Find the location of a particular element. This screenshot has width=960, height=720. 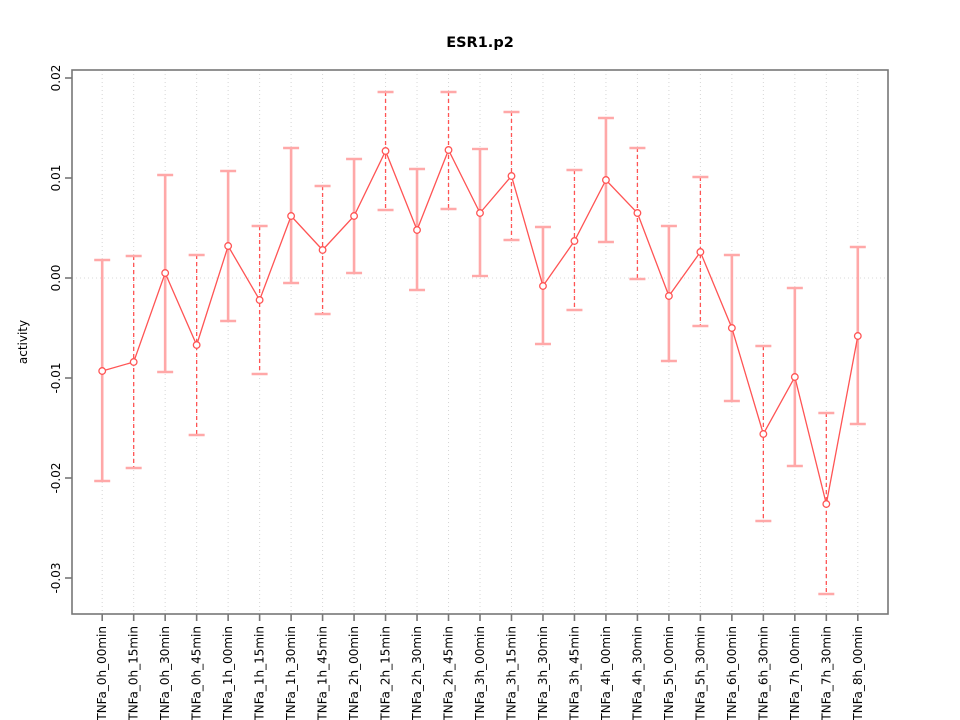

x-tick-label: TNFa_1h_15min is located at coordinates (260, 673).